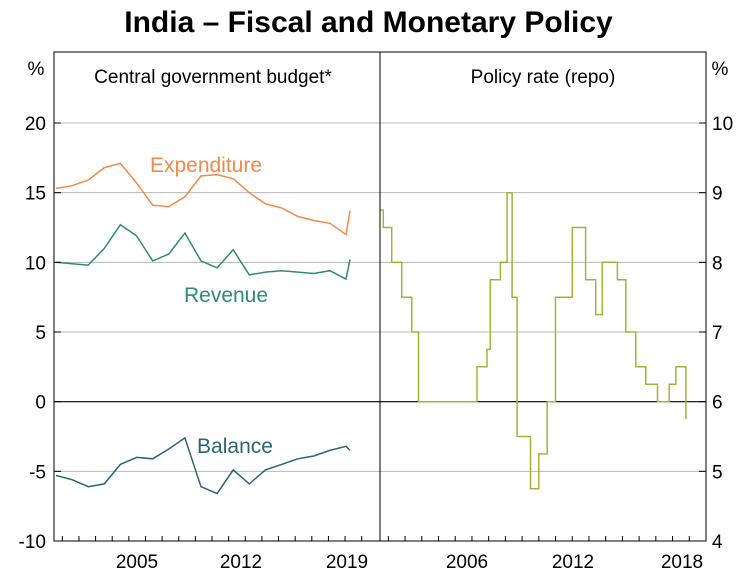 This screenshot has height=575, width=737. What do you see at coordinates (203, 252) in the screenshot?
I see `series-line-revenue` at bounding box center [203, 252].